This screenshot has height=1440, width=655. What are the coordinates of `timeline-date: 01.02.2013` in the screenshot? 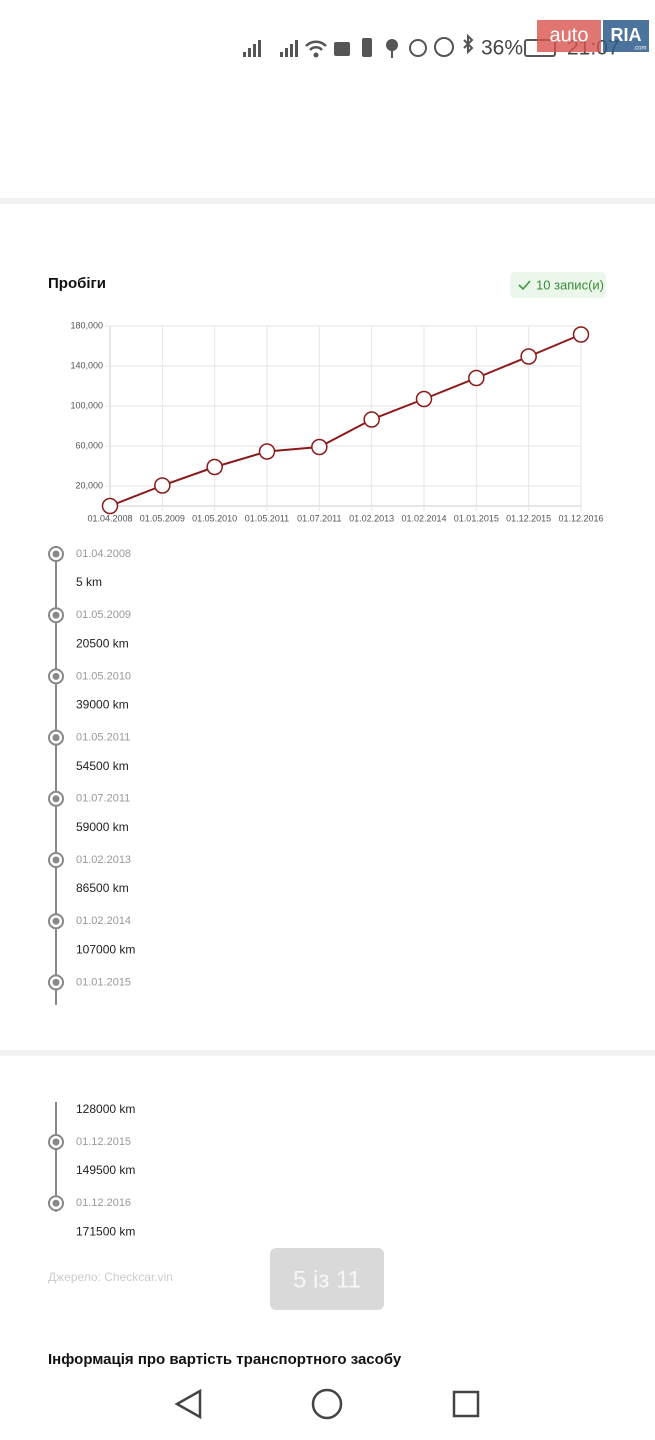 It's located at (103, 860).